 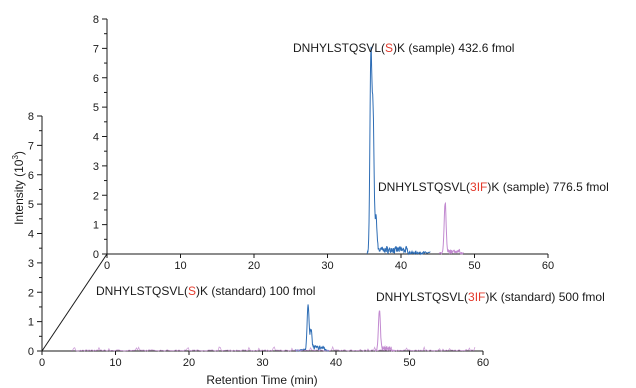 I want to click on sample-y-tick-label: 4, so click(x=96, y=138).